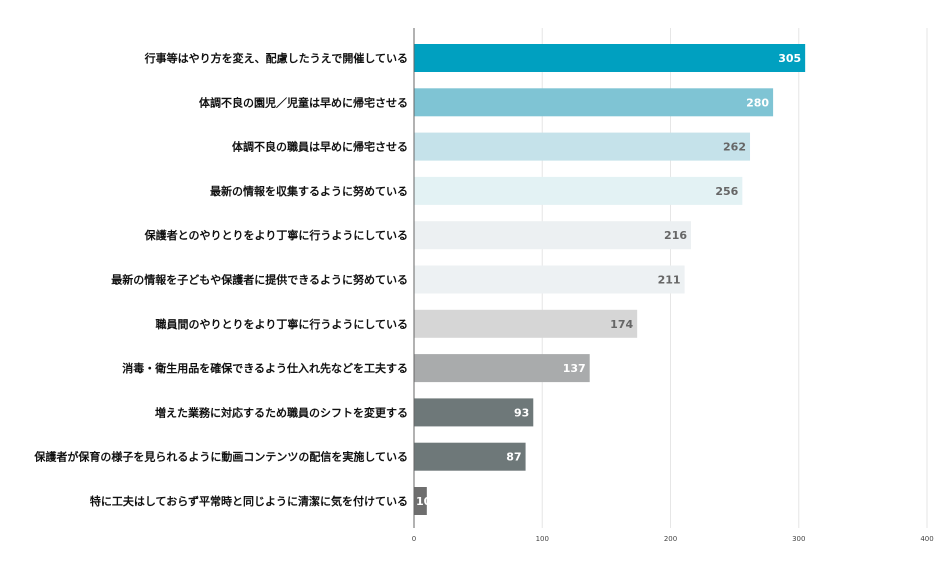 The height and width of the screenshot is (577, 940). What do you see at coordinates (521, 412) in the screenshot?
I see `value-label: 93` at bounding box center [521, 412].